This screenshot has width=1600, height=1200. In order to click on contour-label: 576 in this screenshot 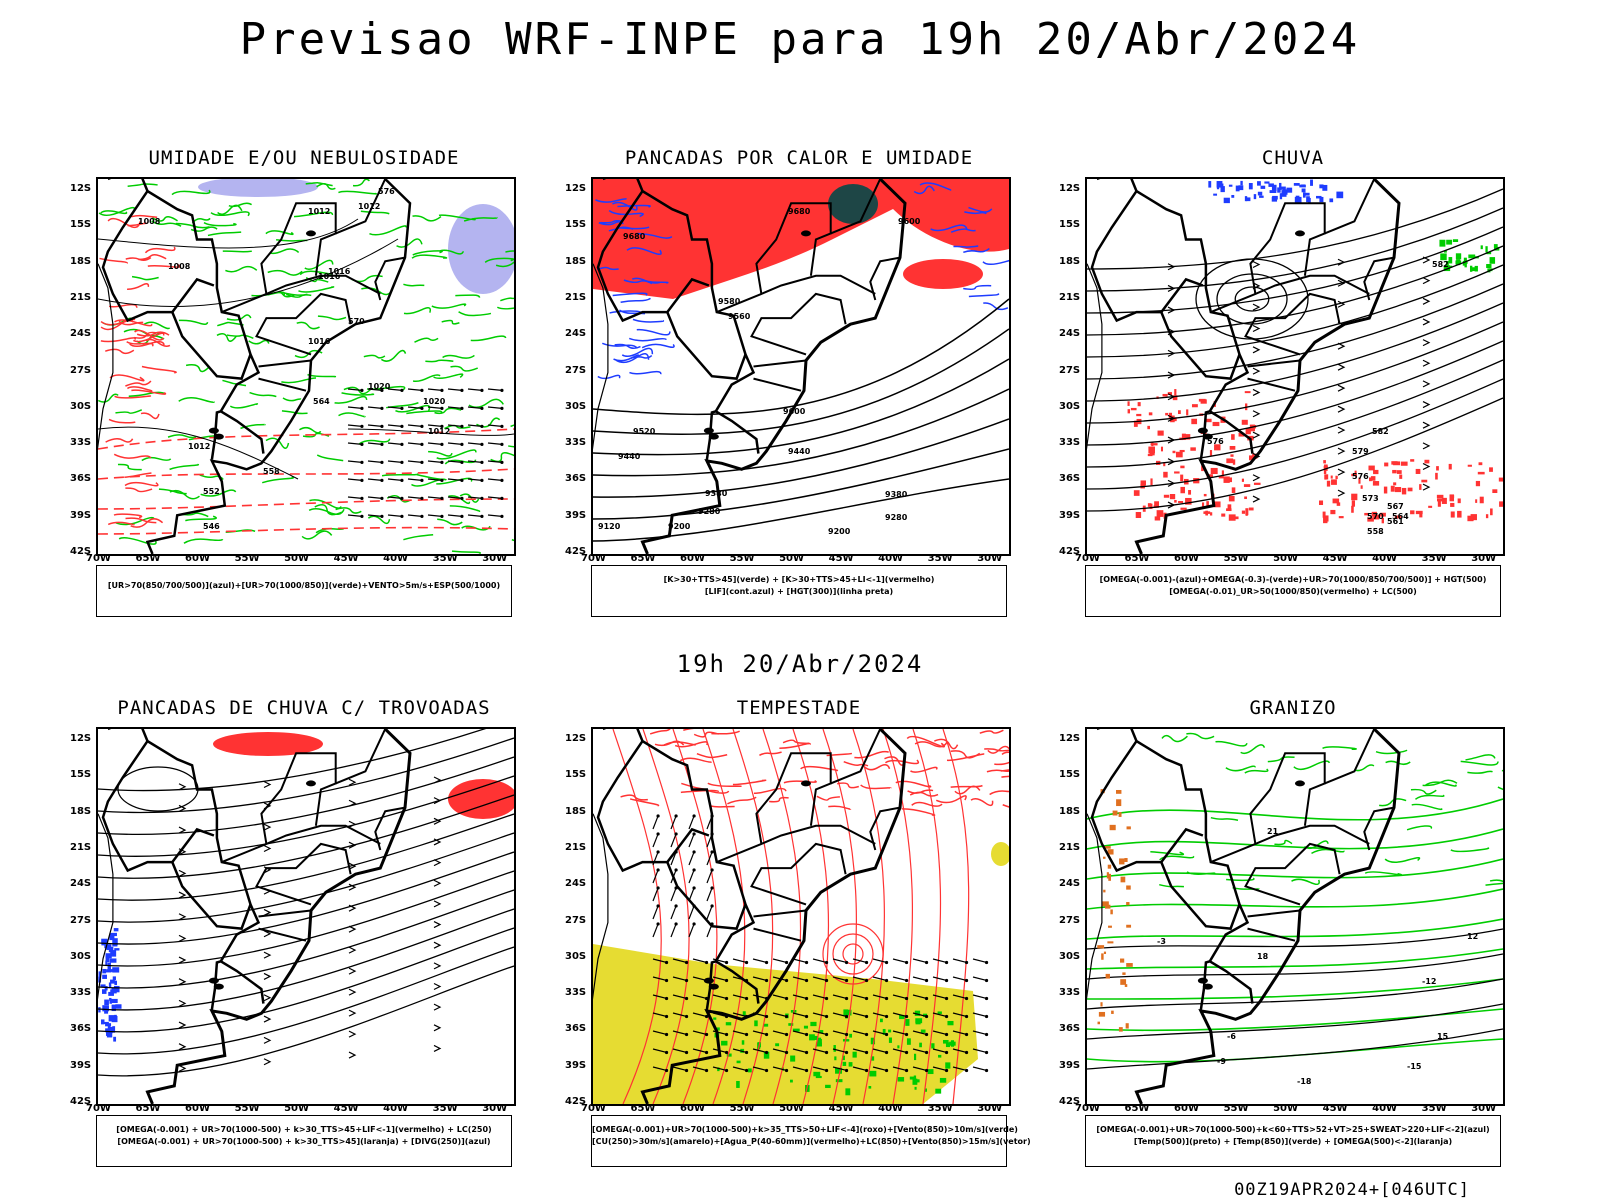, I will do `click(1360, 476)`.